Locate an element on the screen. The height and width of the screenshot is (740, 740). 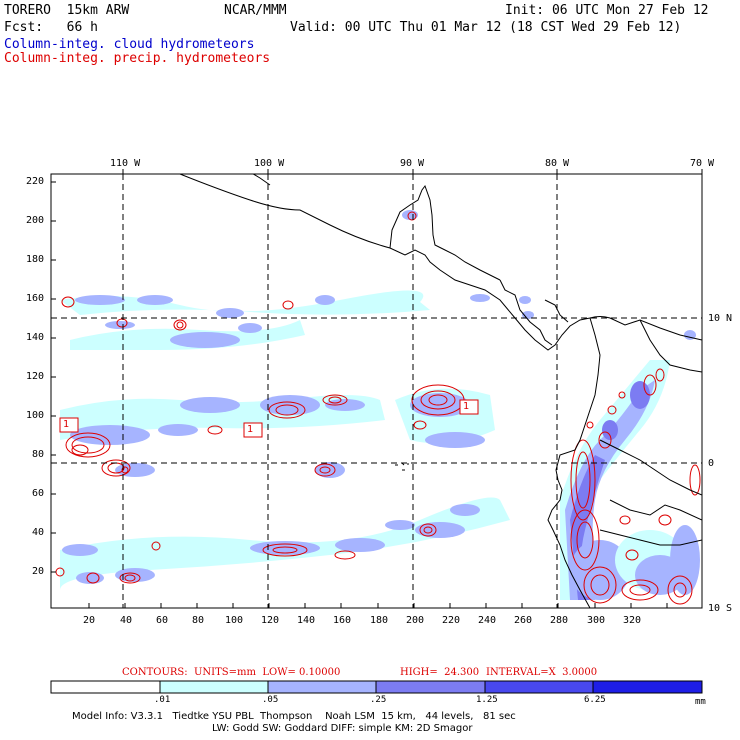
lat-label-10s: 10 S is located at coordinates (720, 608).